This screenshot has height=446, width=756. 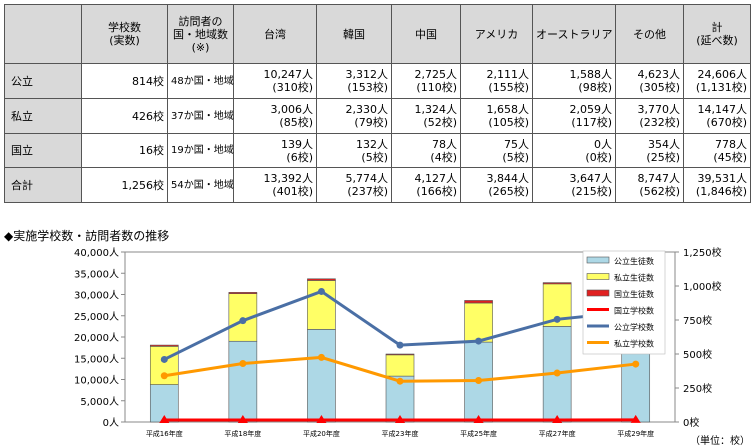 What do you see at coordinates (354, 34) in the screenshot?
I see `header-text: 韓国` at bounding box center [354, 34].